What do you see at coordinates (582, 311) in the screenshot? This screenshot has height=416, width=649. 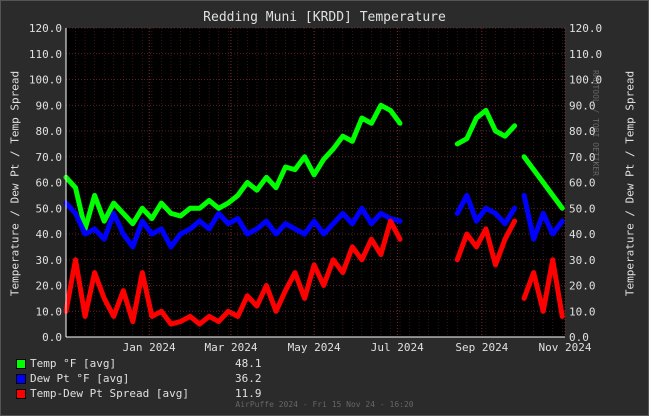 I see `y-tick-label-right: 10.0` at bounding box center [582, 311].